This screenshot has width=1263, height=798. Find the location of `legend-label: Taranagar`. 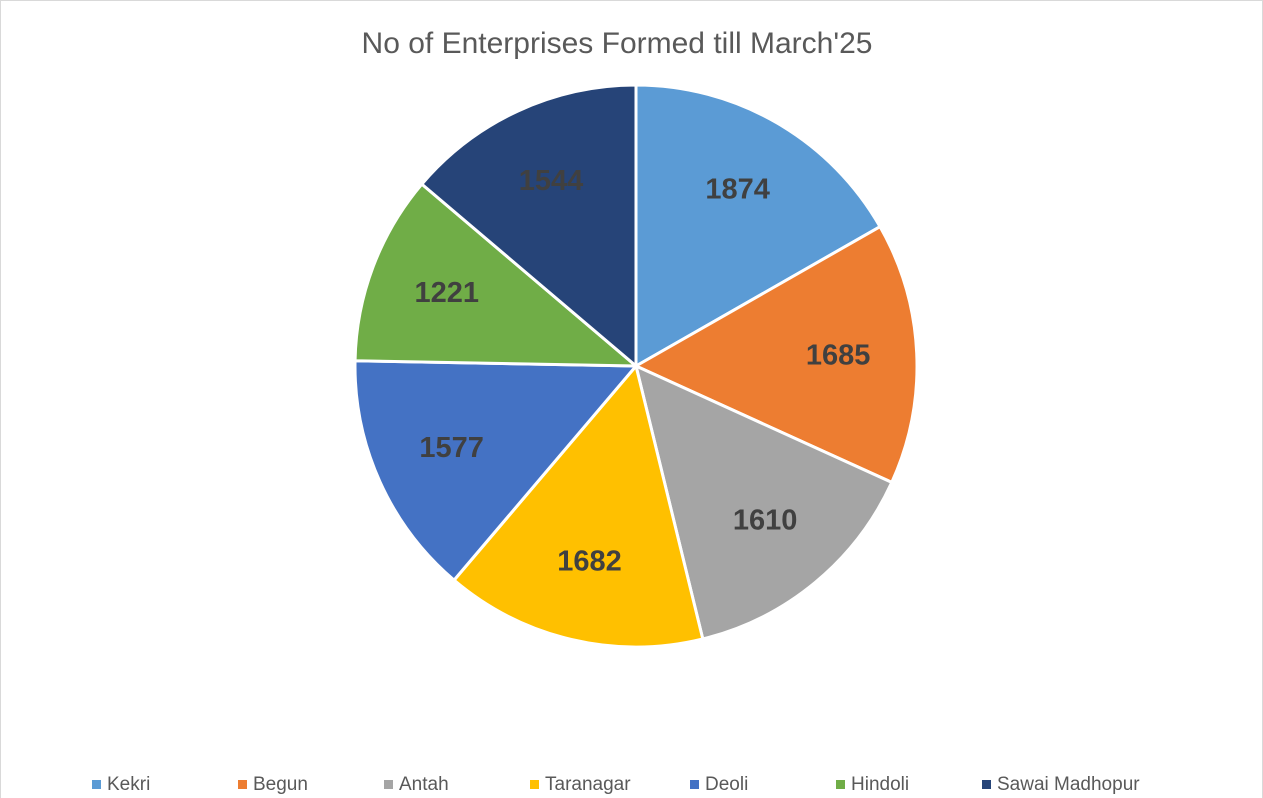

legend-label: Taranagar is located at coordinates (588, 784).